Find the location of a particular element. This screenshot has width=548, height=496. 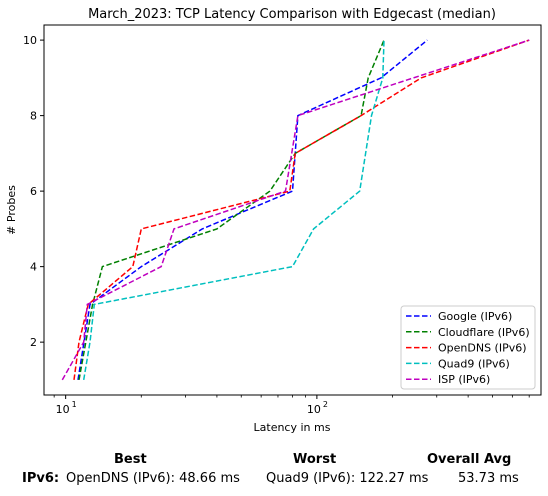

overall-avg-value: 53.73 ms is located at coordinates (488, 478).